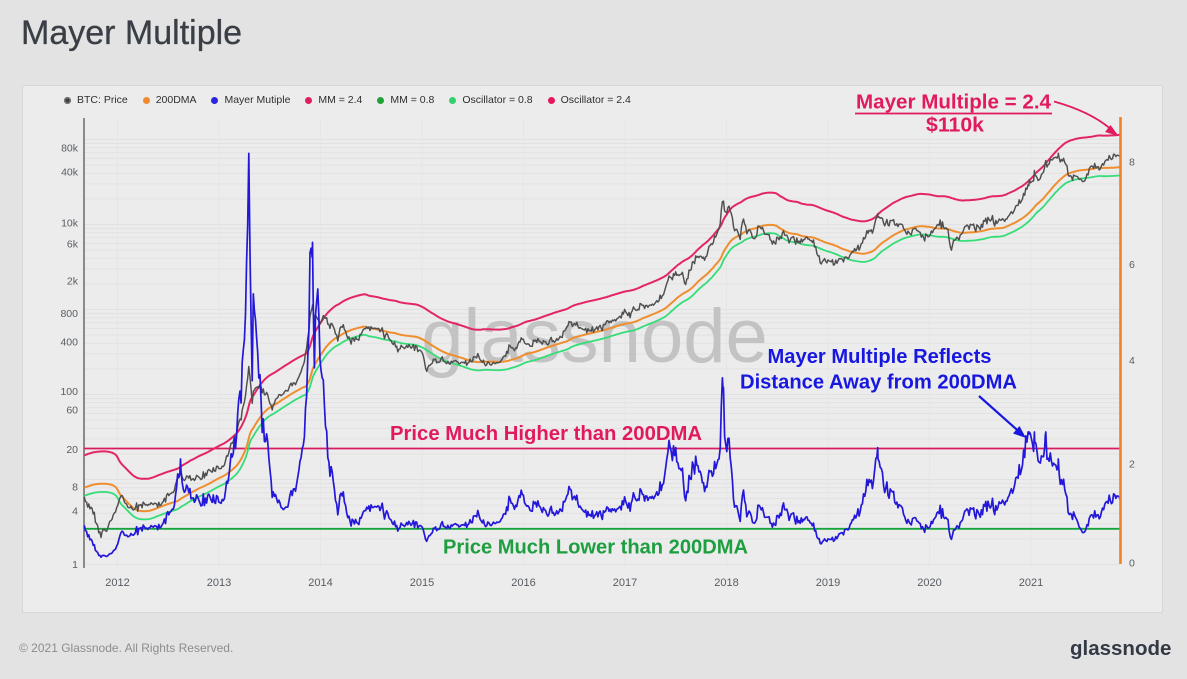 The width and height of the screenshot is (1187, 679). What do you see at coordinates (219, 583) in the screenshot?
I see `svg-text: 2013` at bounding box center [219, 583].